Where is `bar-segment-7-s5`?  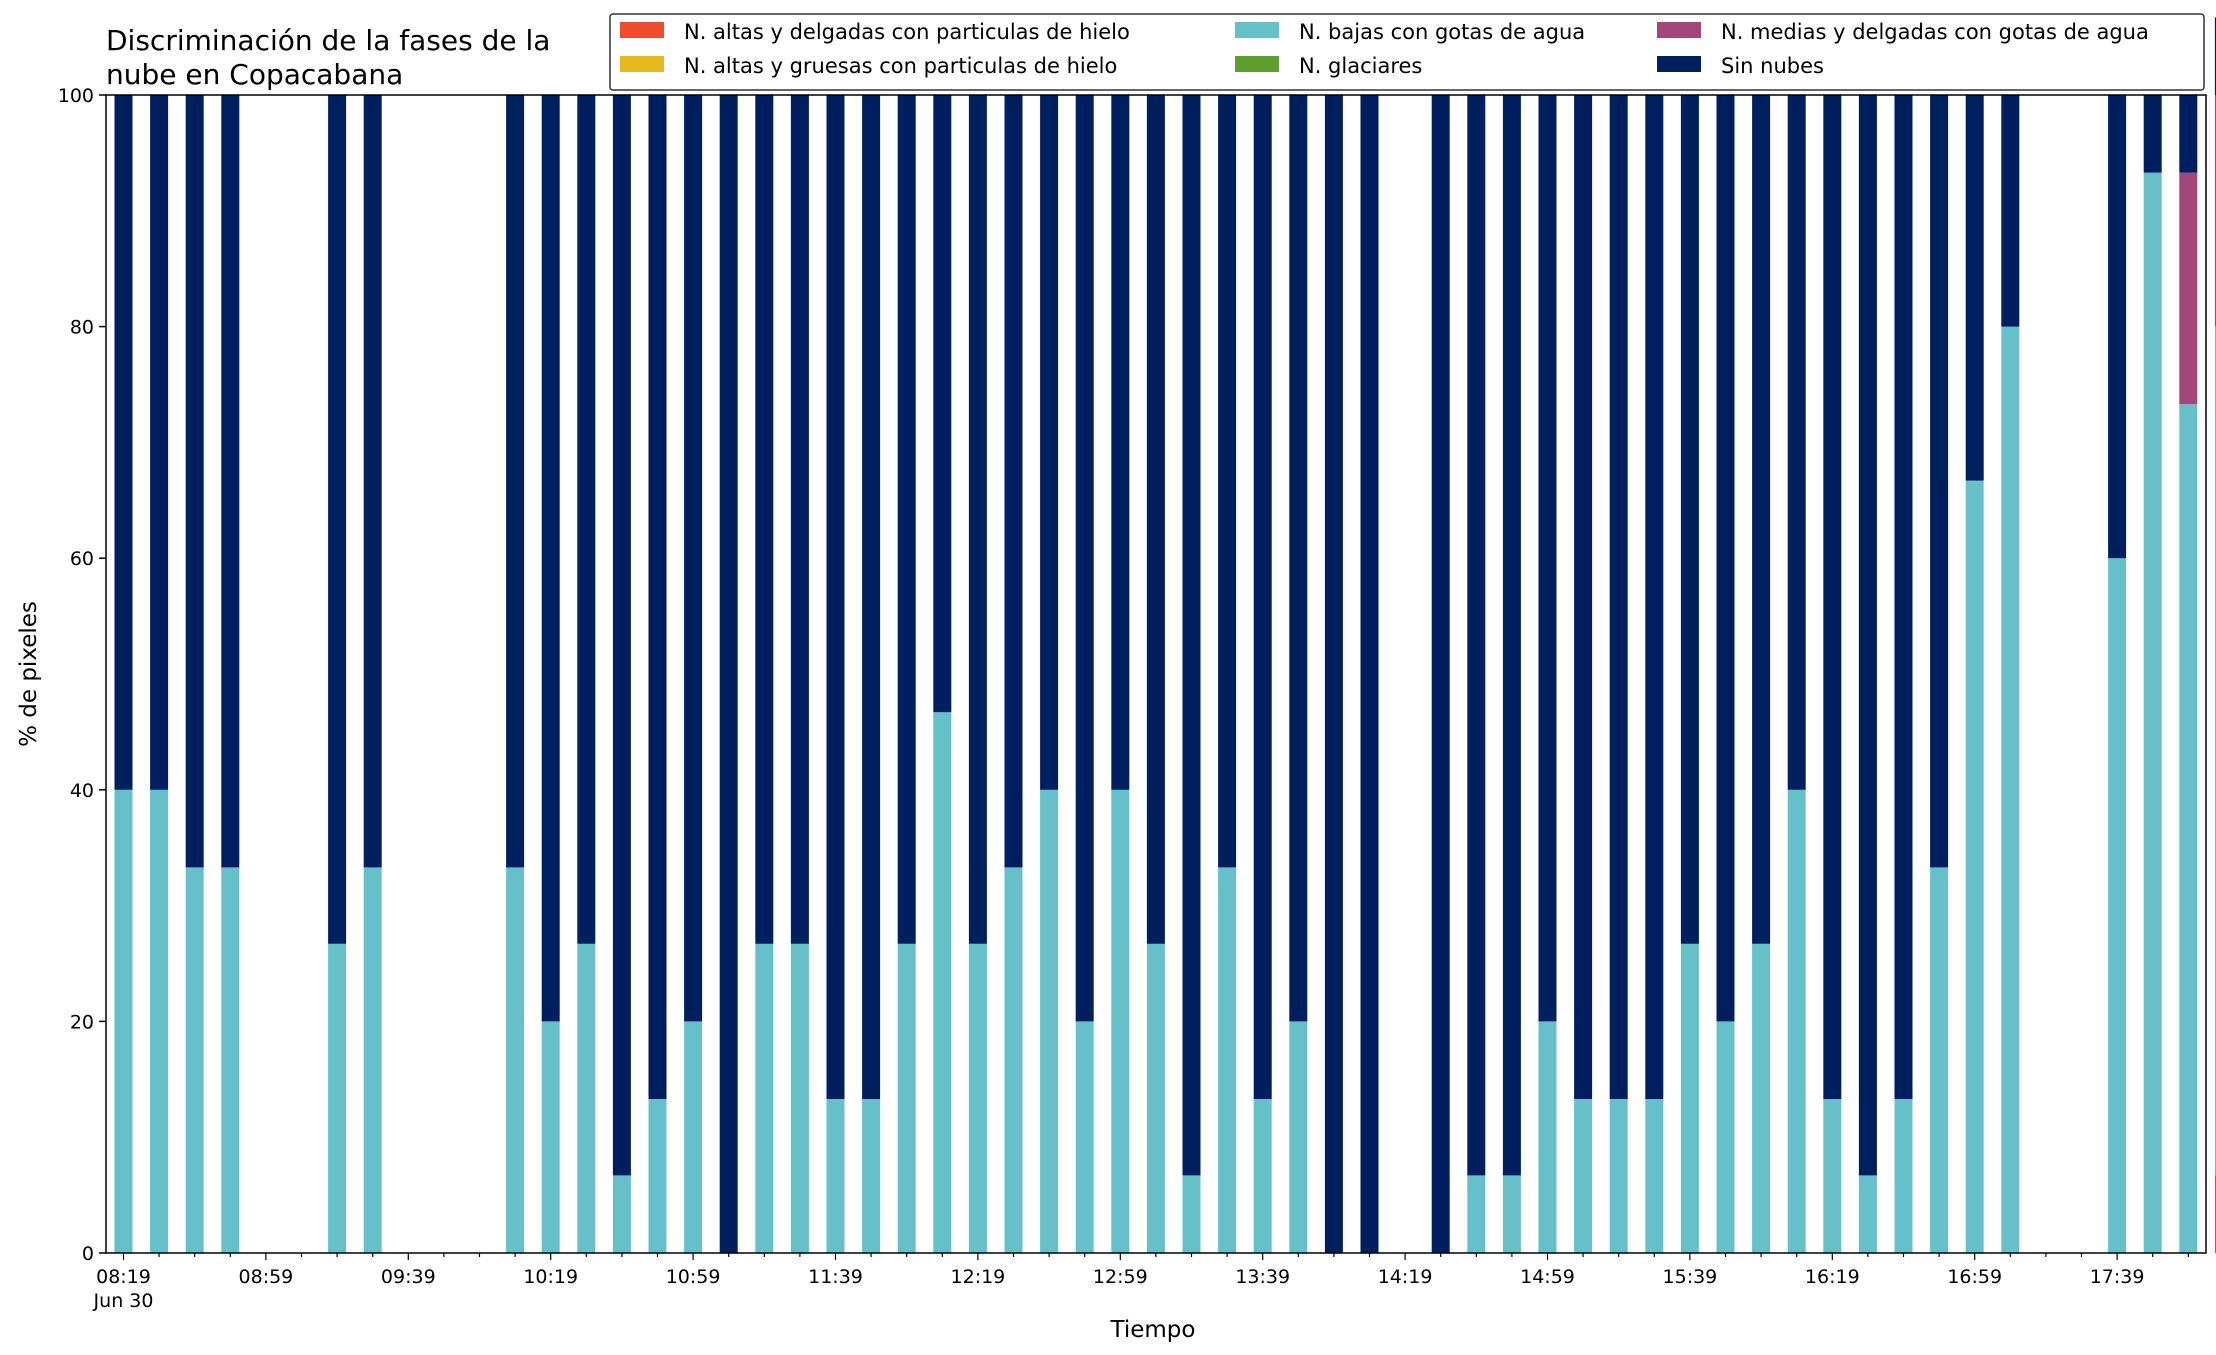
bar-segment-7-s5 is located at coordinates (372, 481).